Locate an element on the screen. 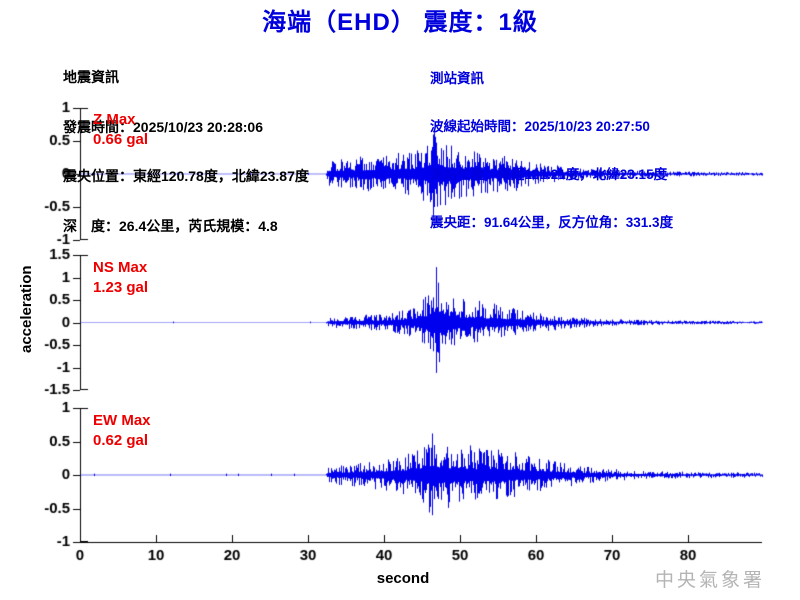  channel-name: EW Max is located at coordinates (122, 420).